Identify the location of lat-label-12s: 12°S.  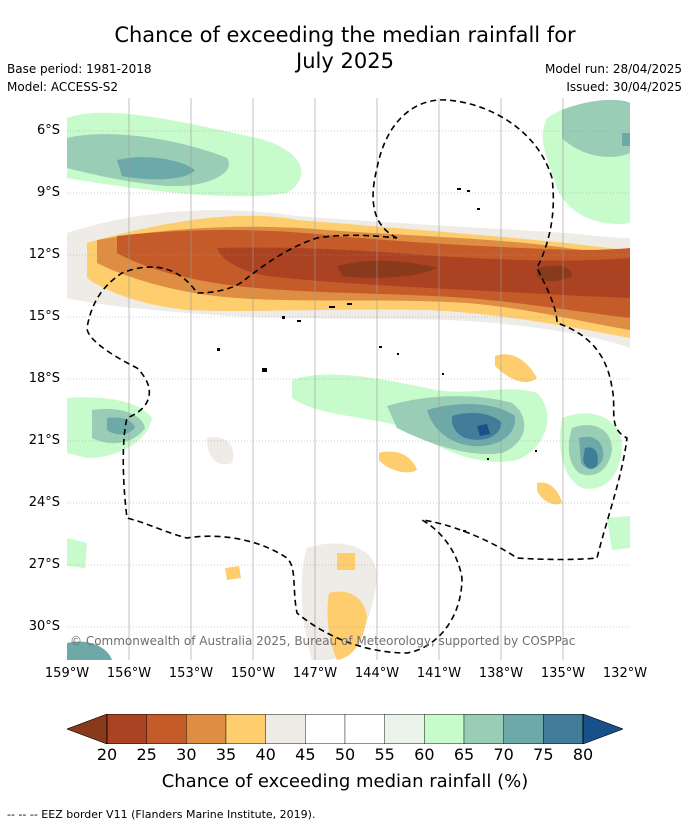
(44, 254).